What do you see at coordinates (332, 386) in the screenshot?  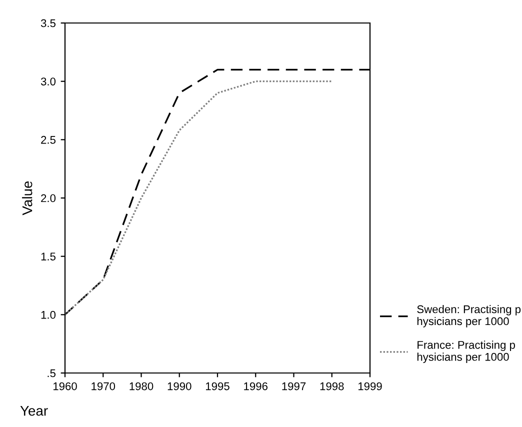 I see `x-tick-label: 1998` at bounding box center [332, 386].